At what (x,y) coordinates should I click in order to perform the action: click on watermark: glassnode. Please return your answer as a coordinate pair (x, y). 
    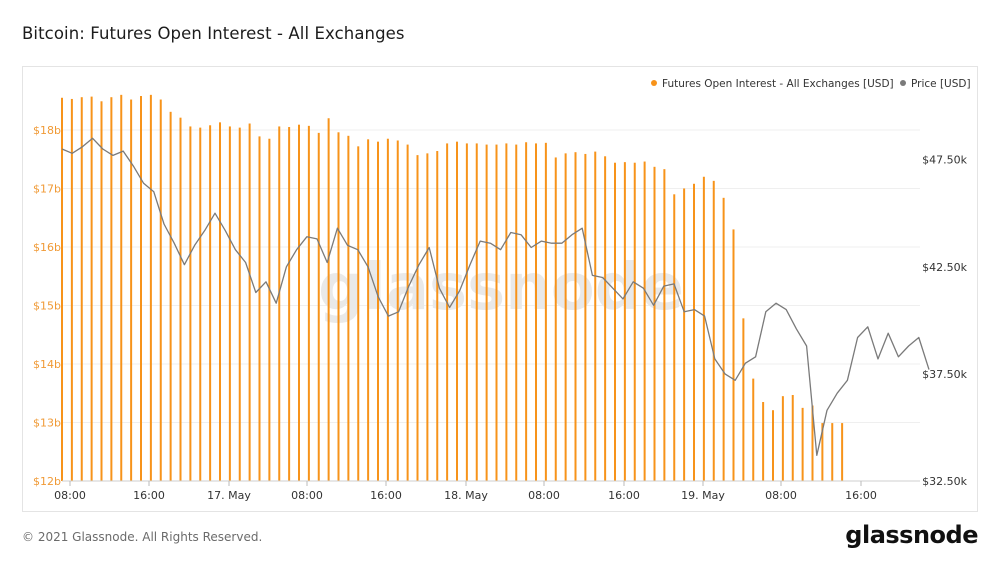
    Looking at the image, I should click on (501, 288).